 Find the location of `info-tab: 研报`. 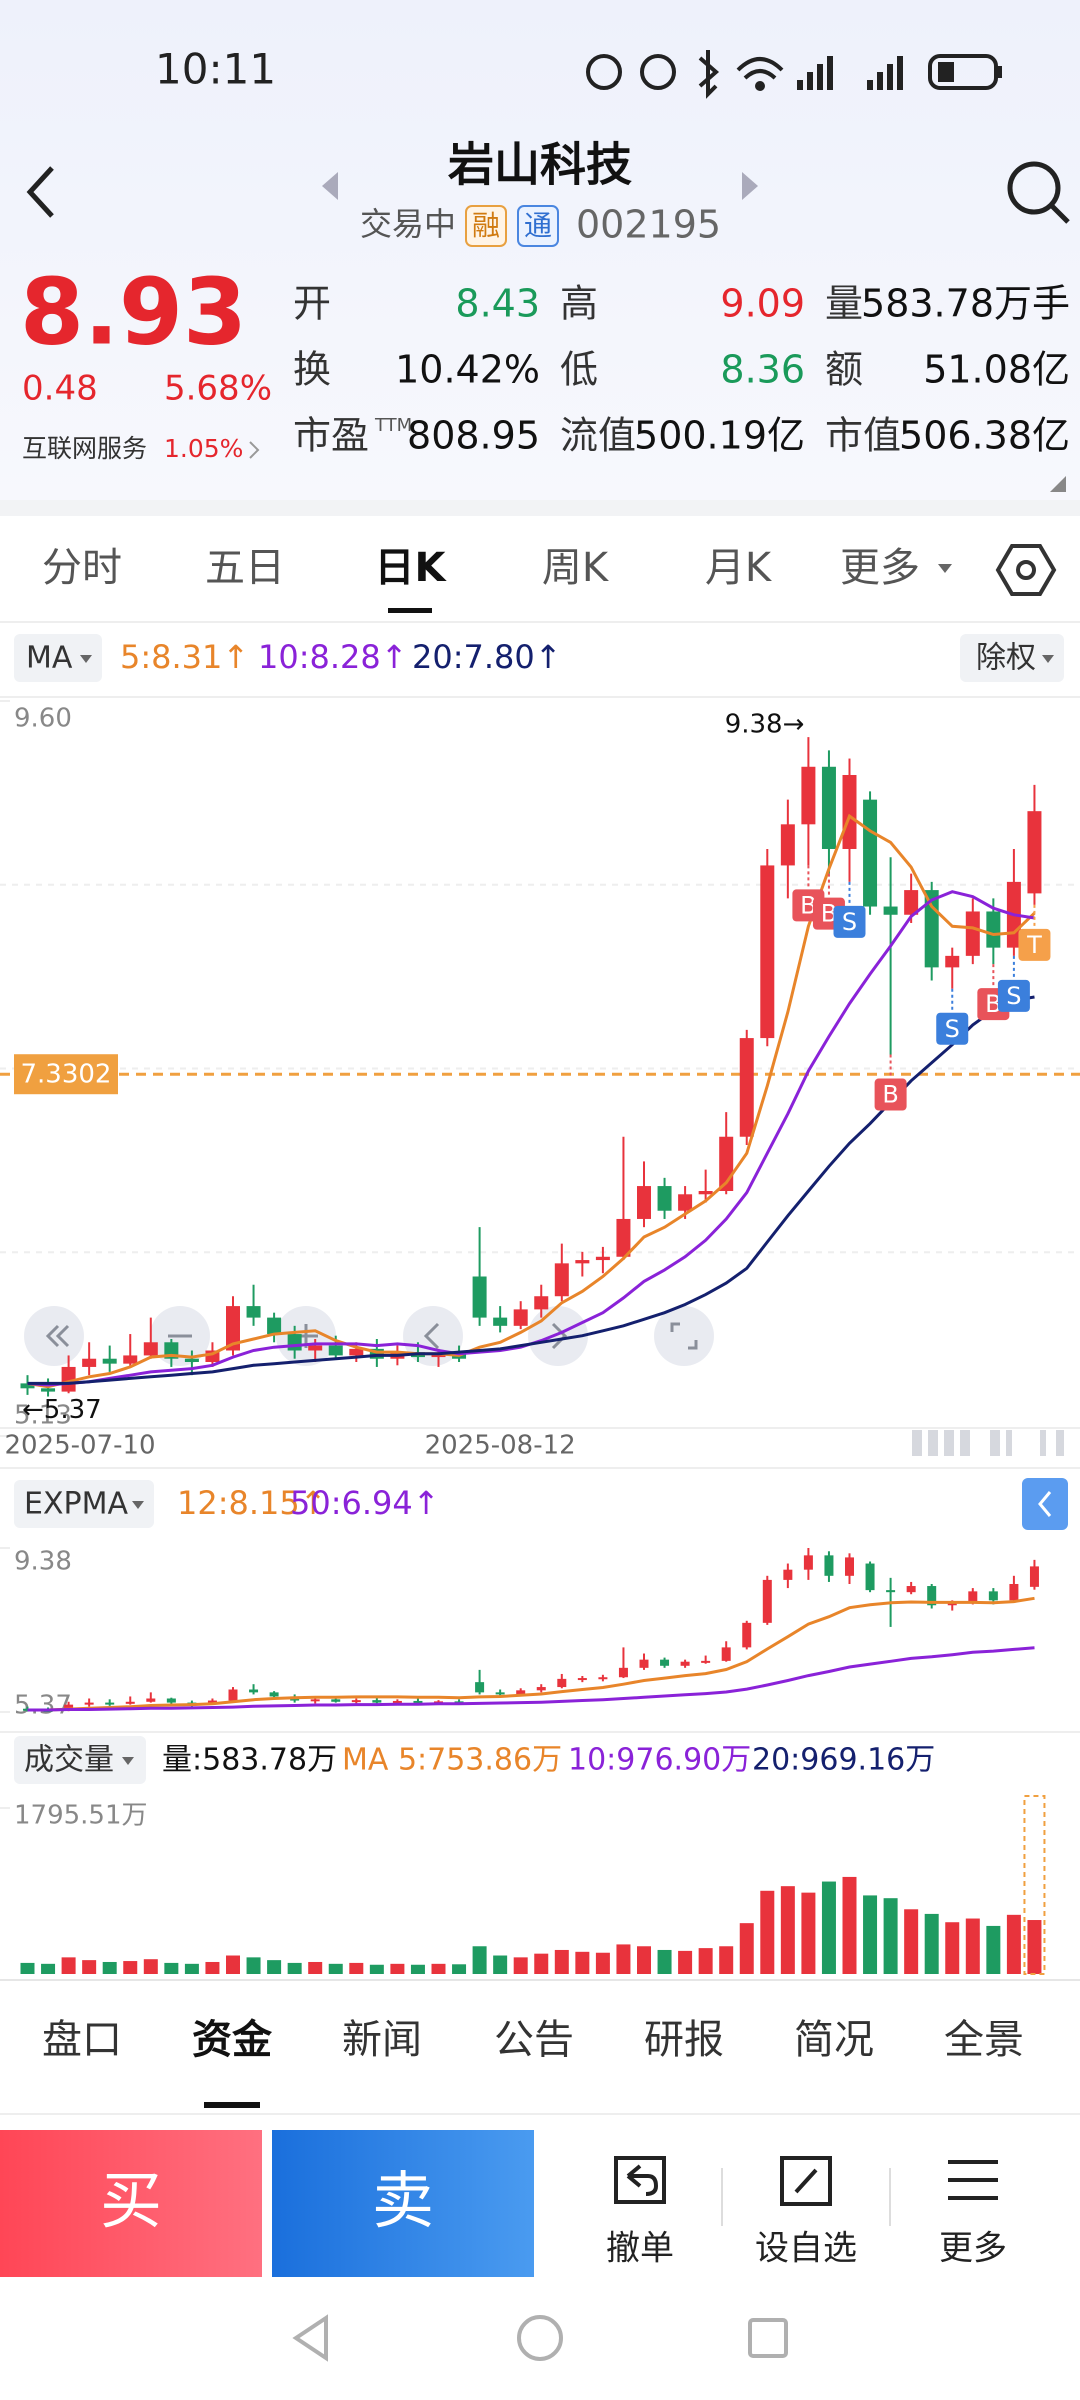

info-tab: 研报 is located at coordinates (684, 2040).